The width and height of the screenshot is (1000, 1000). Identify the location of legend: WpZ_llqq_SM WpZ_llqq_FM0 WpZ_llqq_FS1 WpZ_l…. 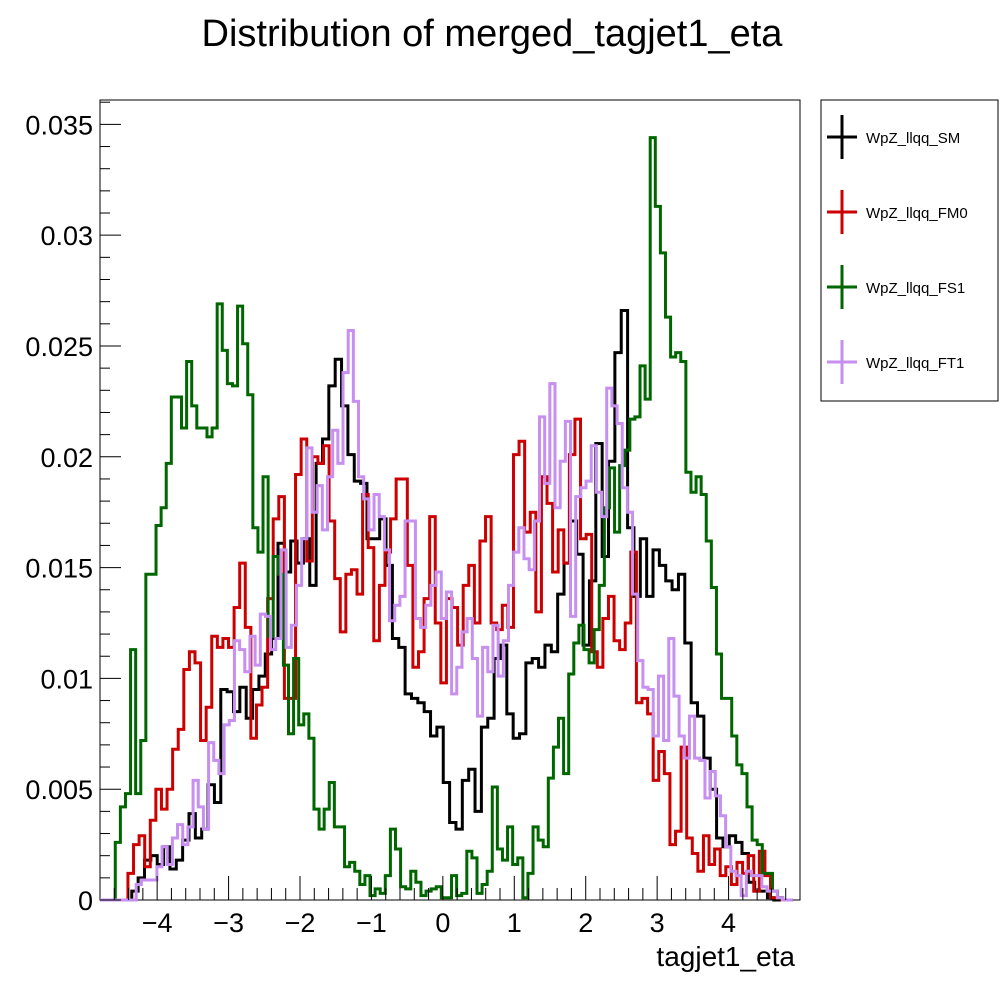
(909, 250).